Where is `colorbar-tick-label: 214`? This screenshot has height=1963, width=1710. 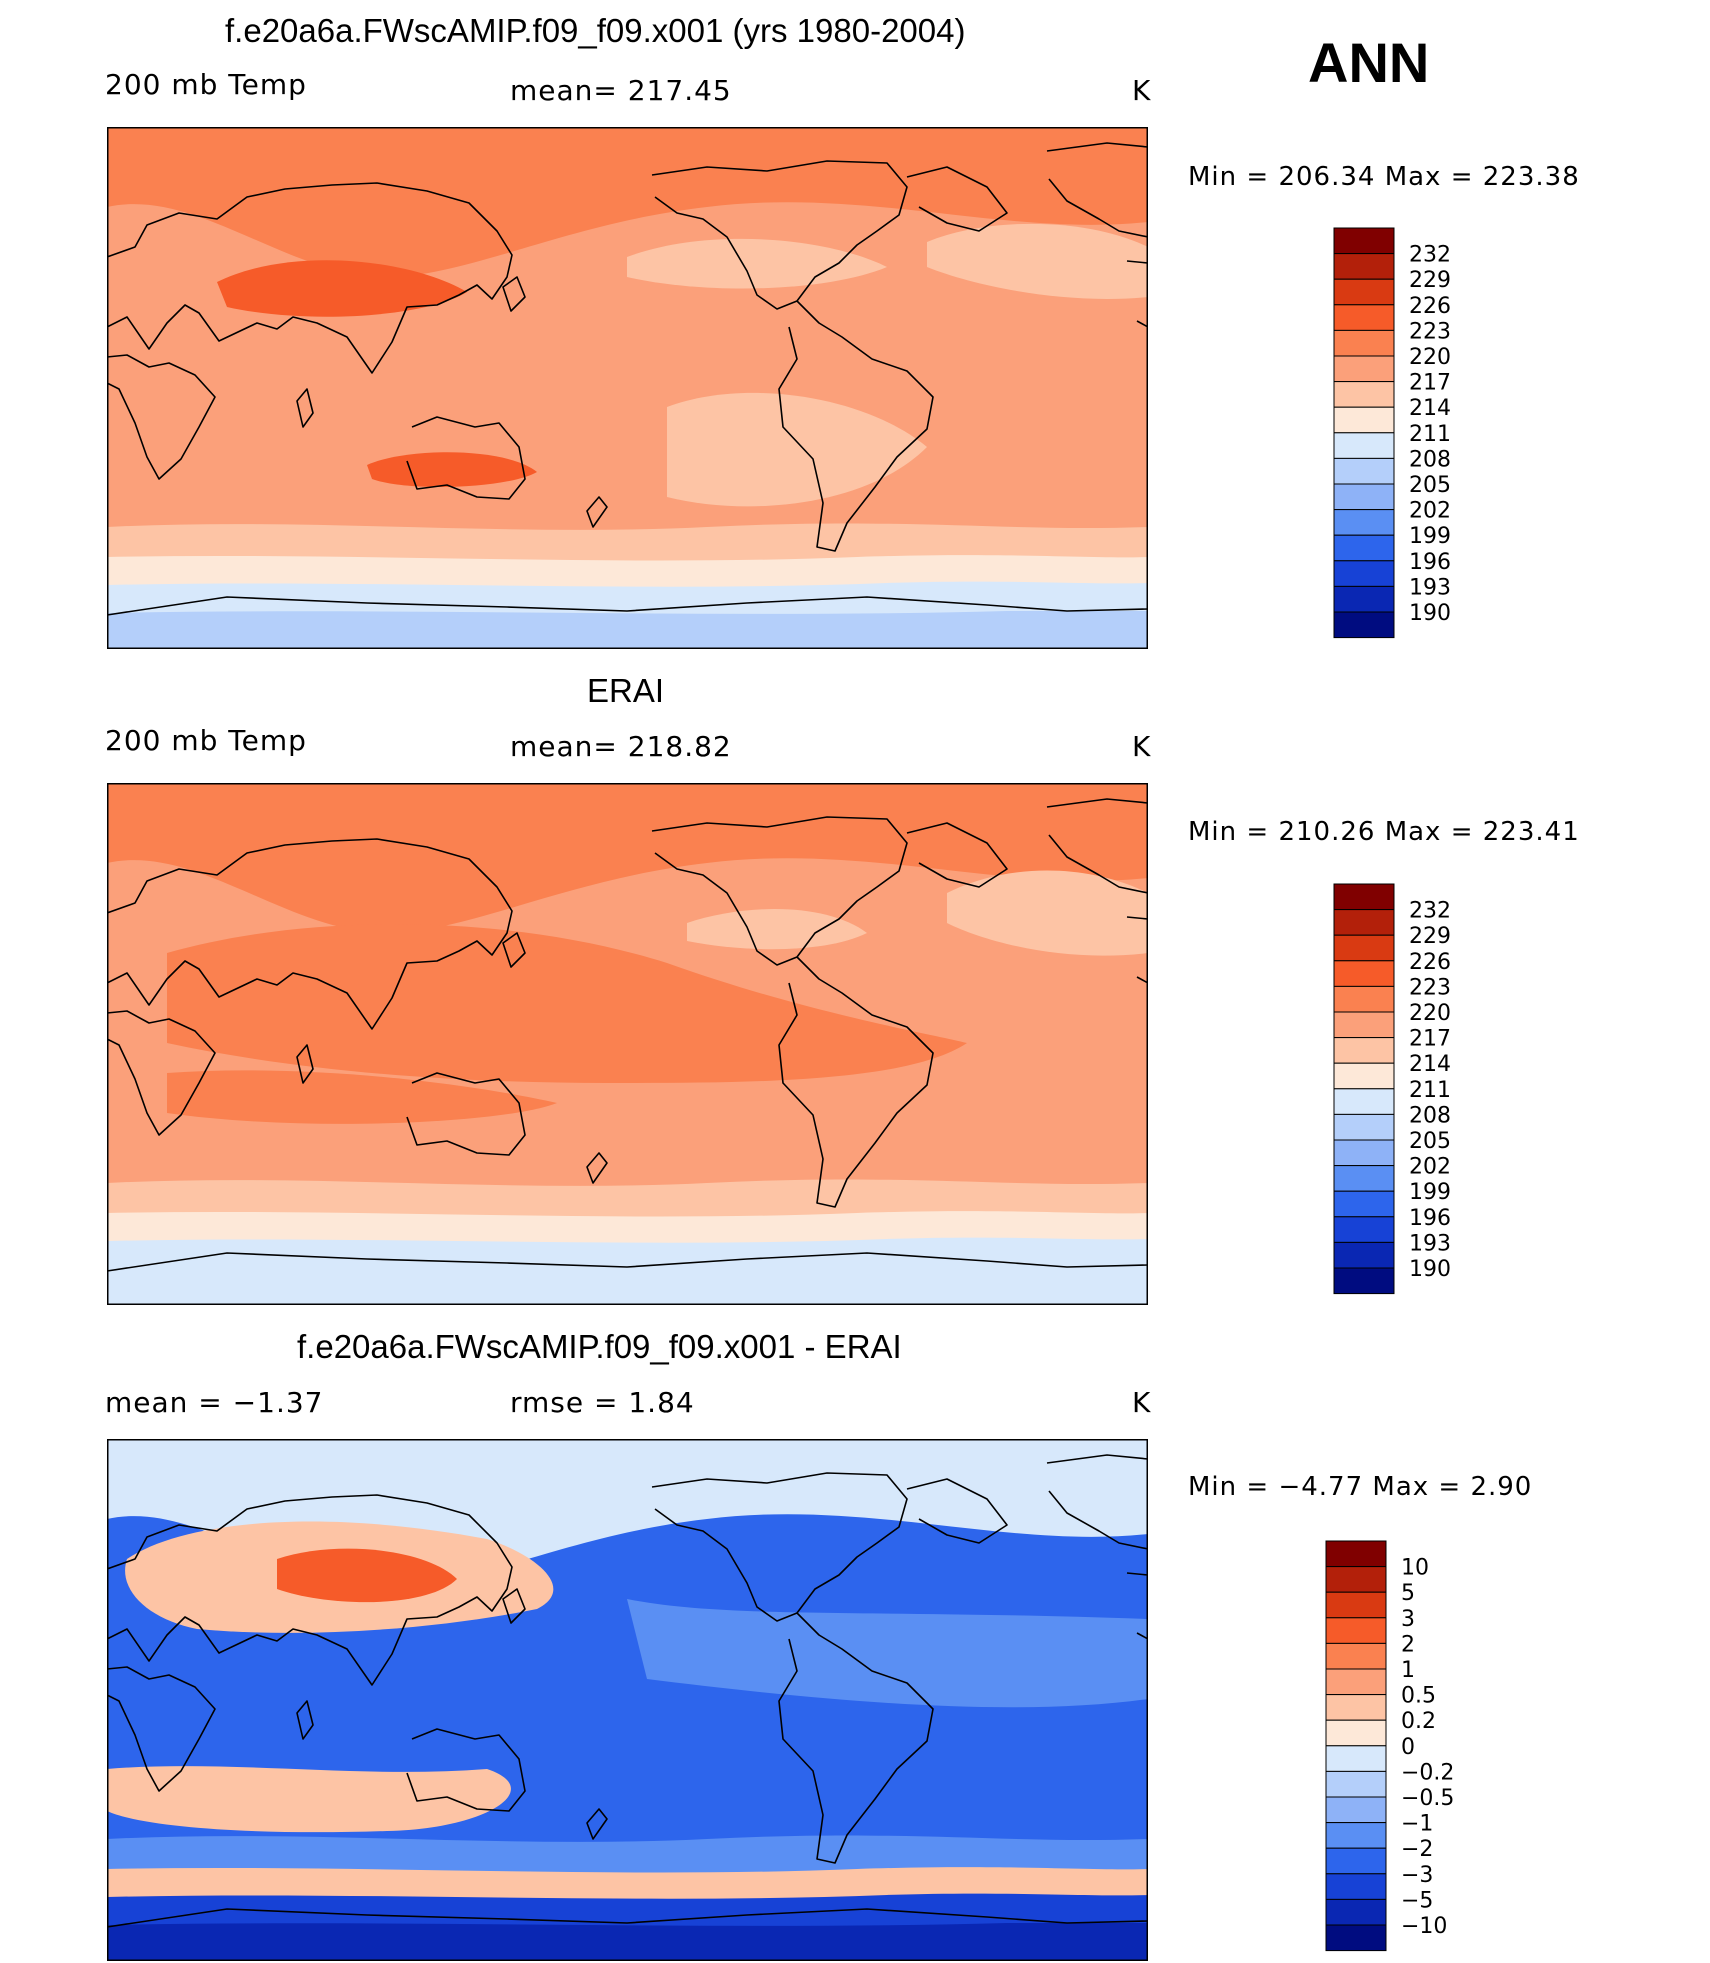
colorbar-tick-label: 214 is located at coordinates (1430, 1064).